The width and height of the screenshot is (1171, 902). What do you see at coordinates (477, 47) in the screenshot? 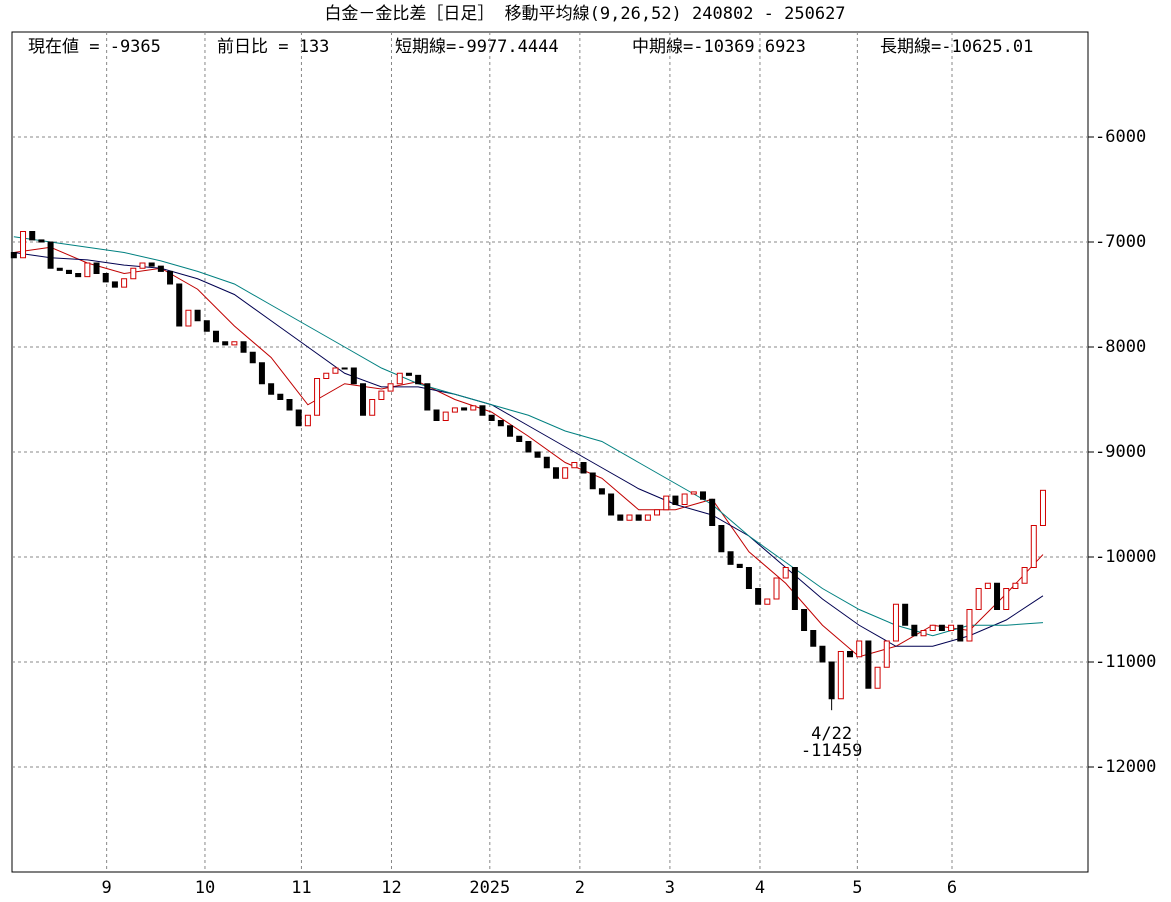
I see `info-item: 短期線=-9977.4444` at bounding box center [477, 47].